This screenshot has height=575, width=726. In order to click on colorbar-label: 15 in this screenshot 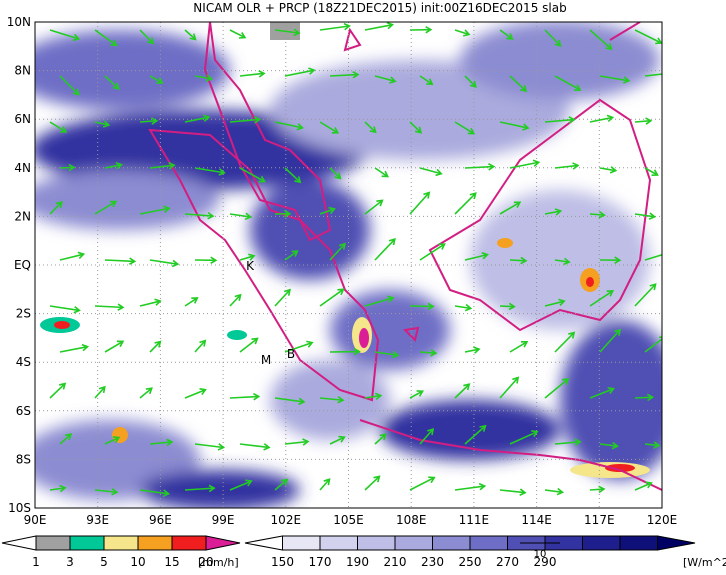, I will do `click(171, 562)`.